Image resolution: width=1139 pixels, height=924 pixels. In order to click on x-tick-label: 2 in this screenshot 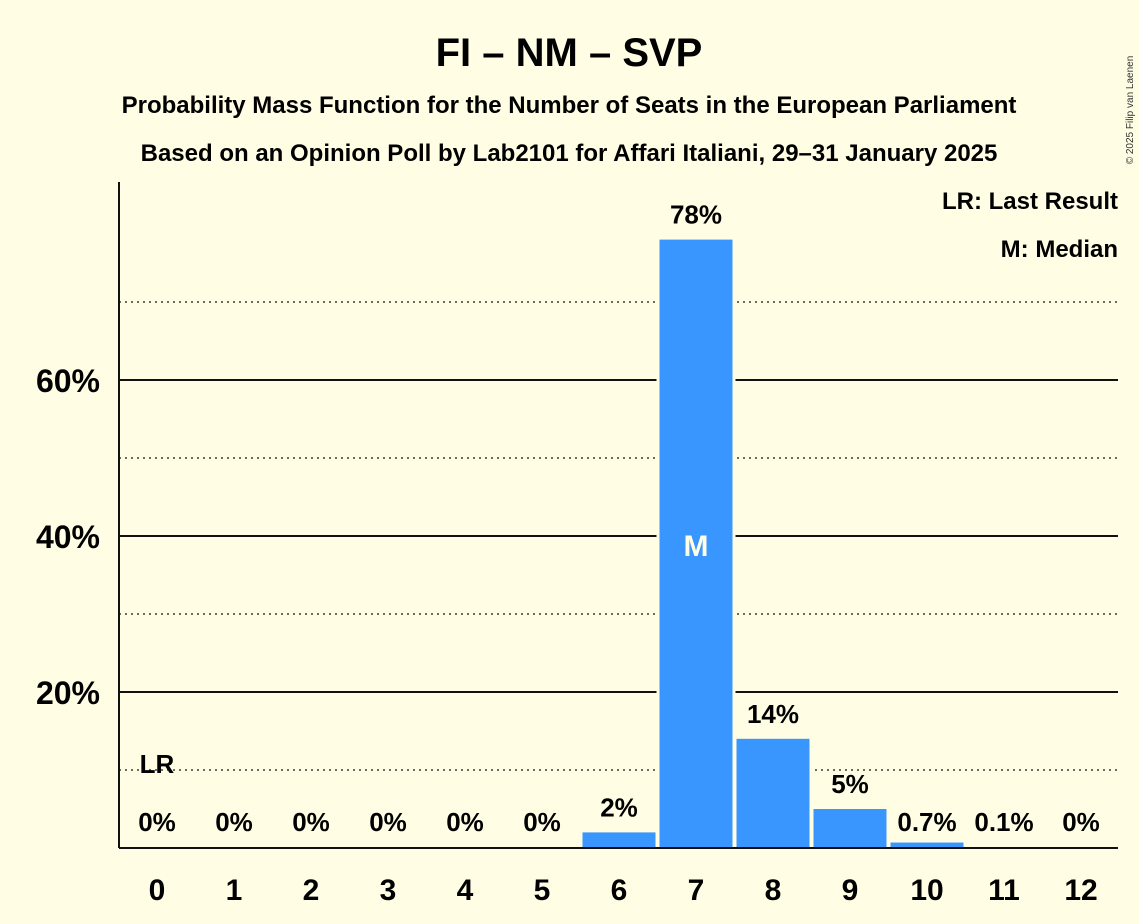, I will do `click(311, 890)`.